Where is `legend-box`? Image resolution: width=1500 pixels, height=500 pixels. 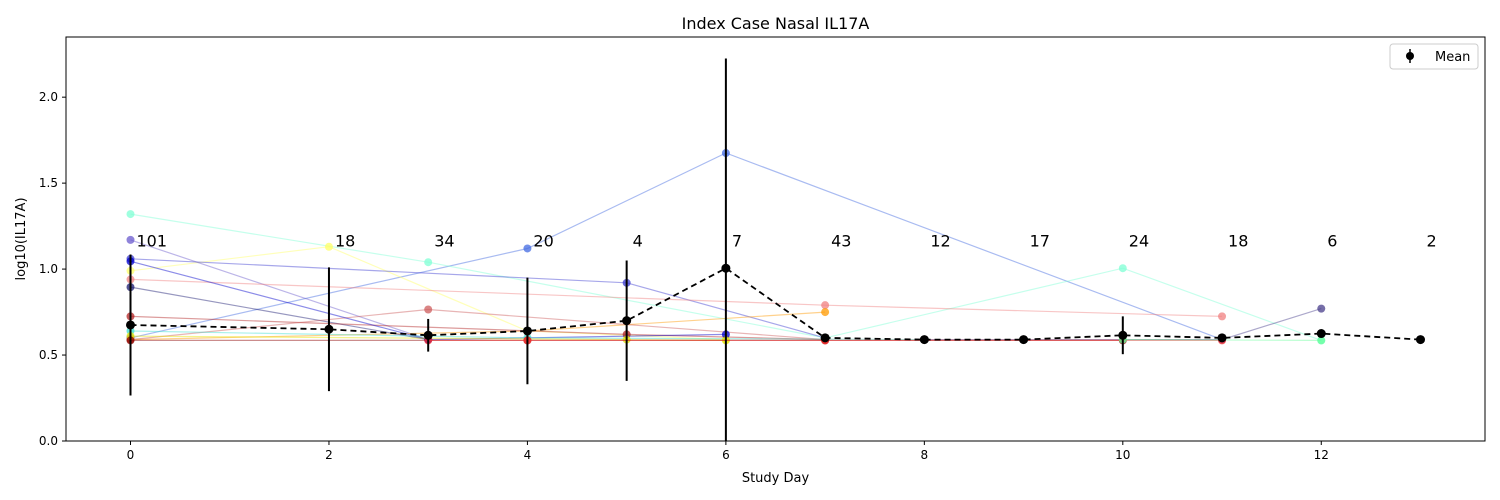
legend-box is located at coordinates (1434, 56).